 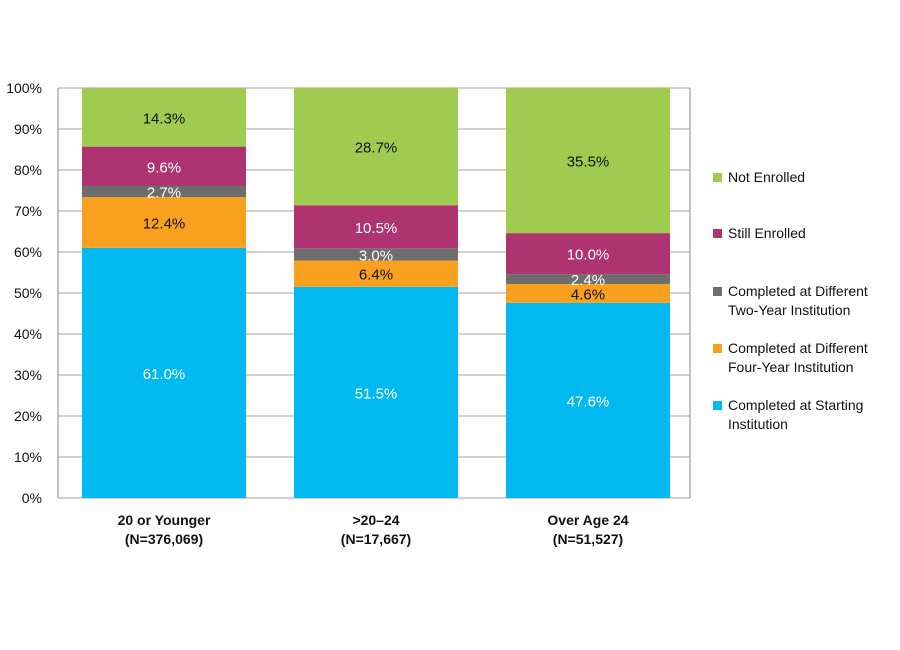 I want to click on y-tick-label: 20%, so click(x=28, y=416).